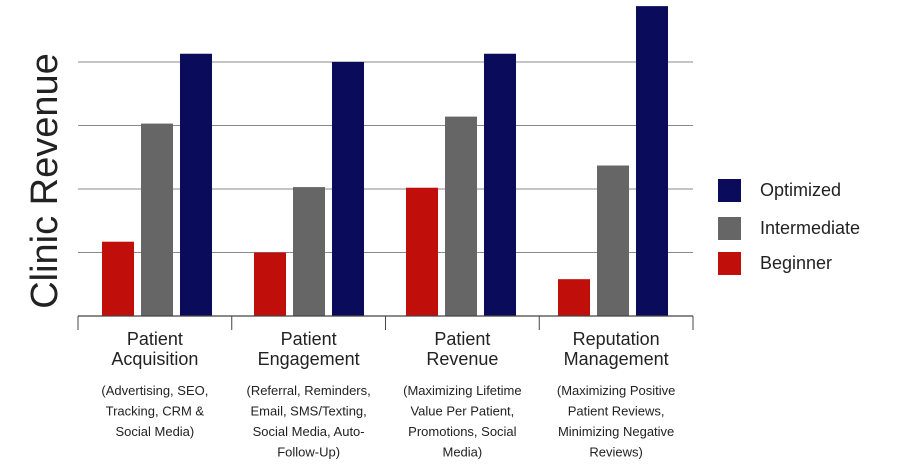 The width and height of the screenshot is (900, 472). Describe the element at coordinates (308, 411) in the screenshot. I see `category-description: Email, SMS/Texting,` at that location.